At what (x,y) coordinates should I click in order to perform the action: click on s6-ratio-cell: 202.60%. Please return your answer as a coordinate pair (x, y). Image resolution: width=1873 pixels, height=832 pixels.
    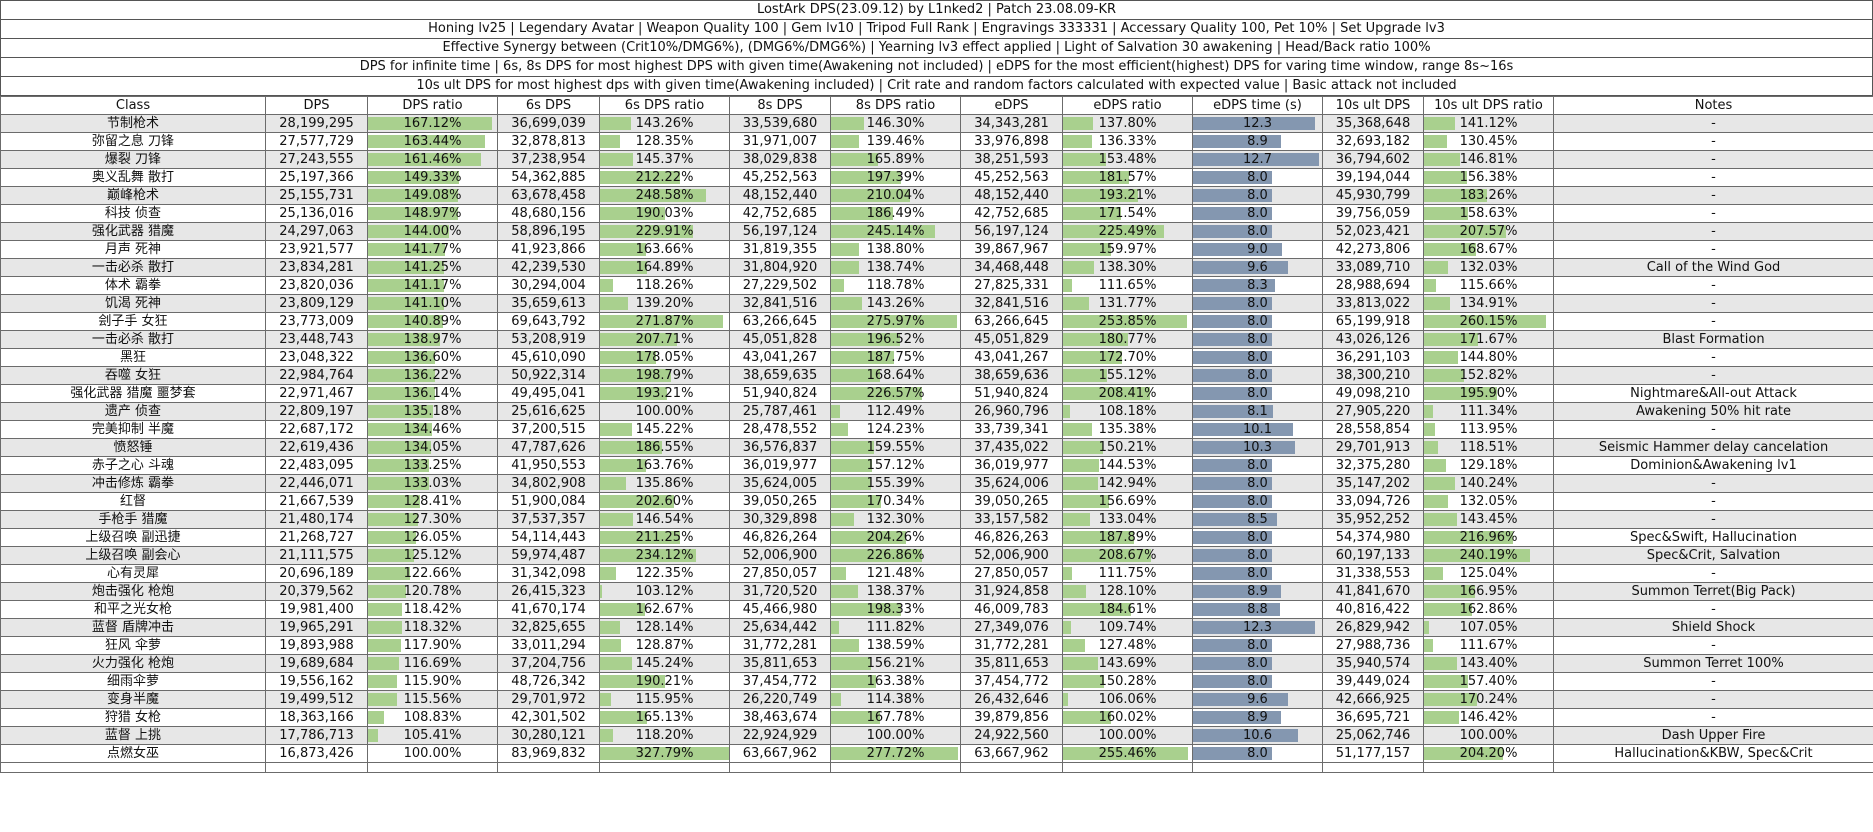
    Looking at the image, I should click on (664, 501).